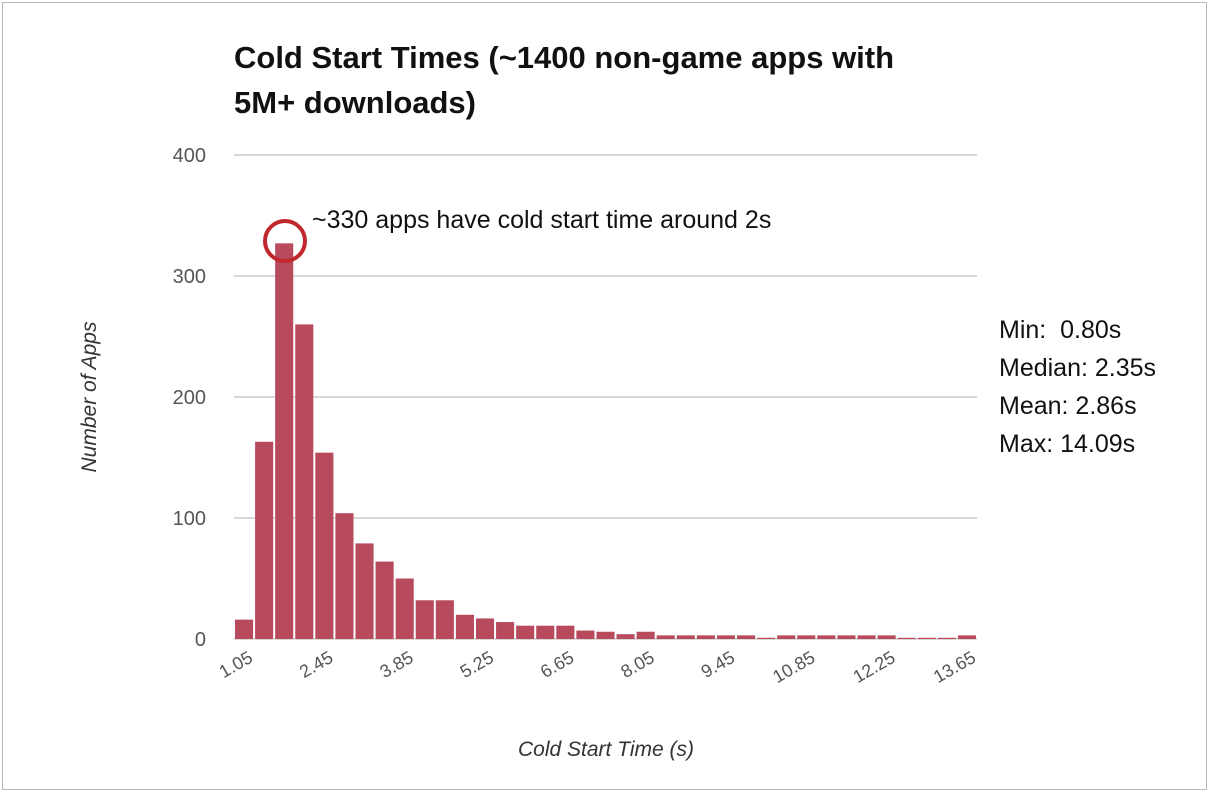 The height and width of the screenshot is (794, 1211). I want to click on x-axis-label: Cold Start Time (s), so click(606, 749).